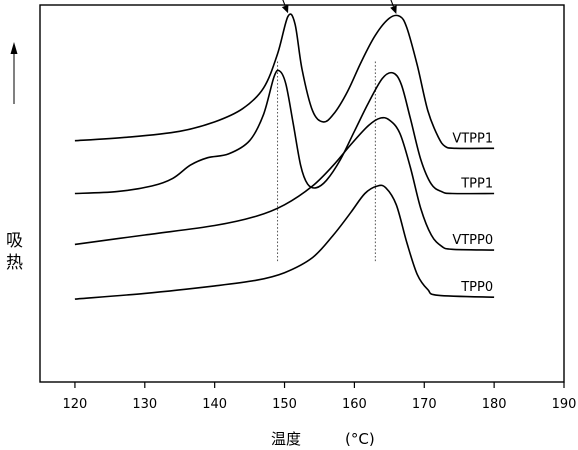  I want to click on y-axis-label-char-1: 吸, so click(14, 241).